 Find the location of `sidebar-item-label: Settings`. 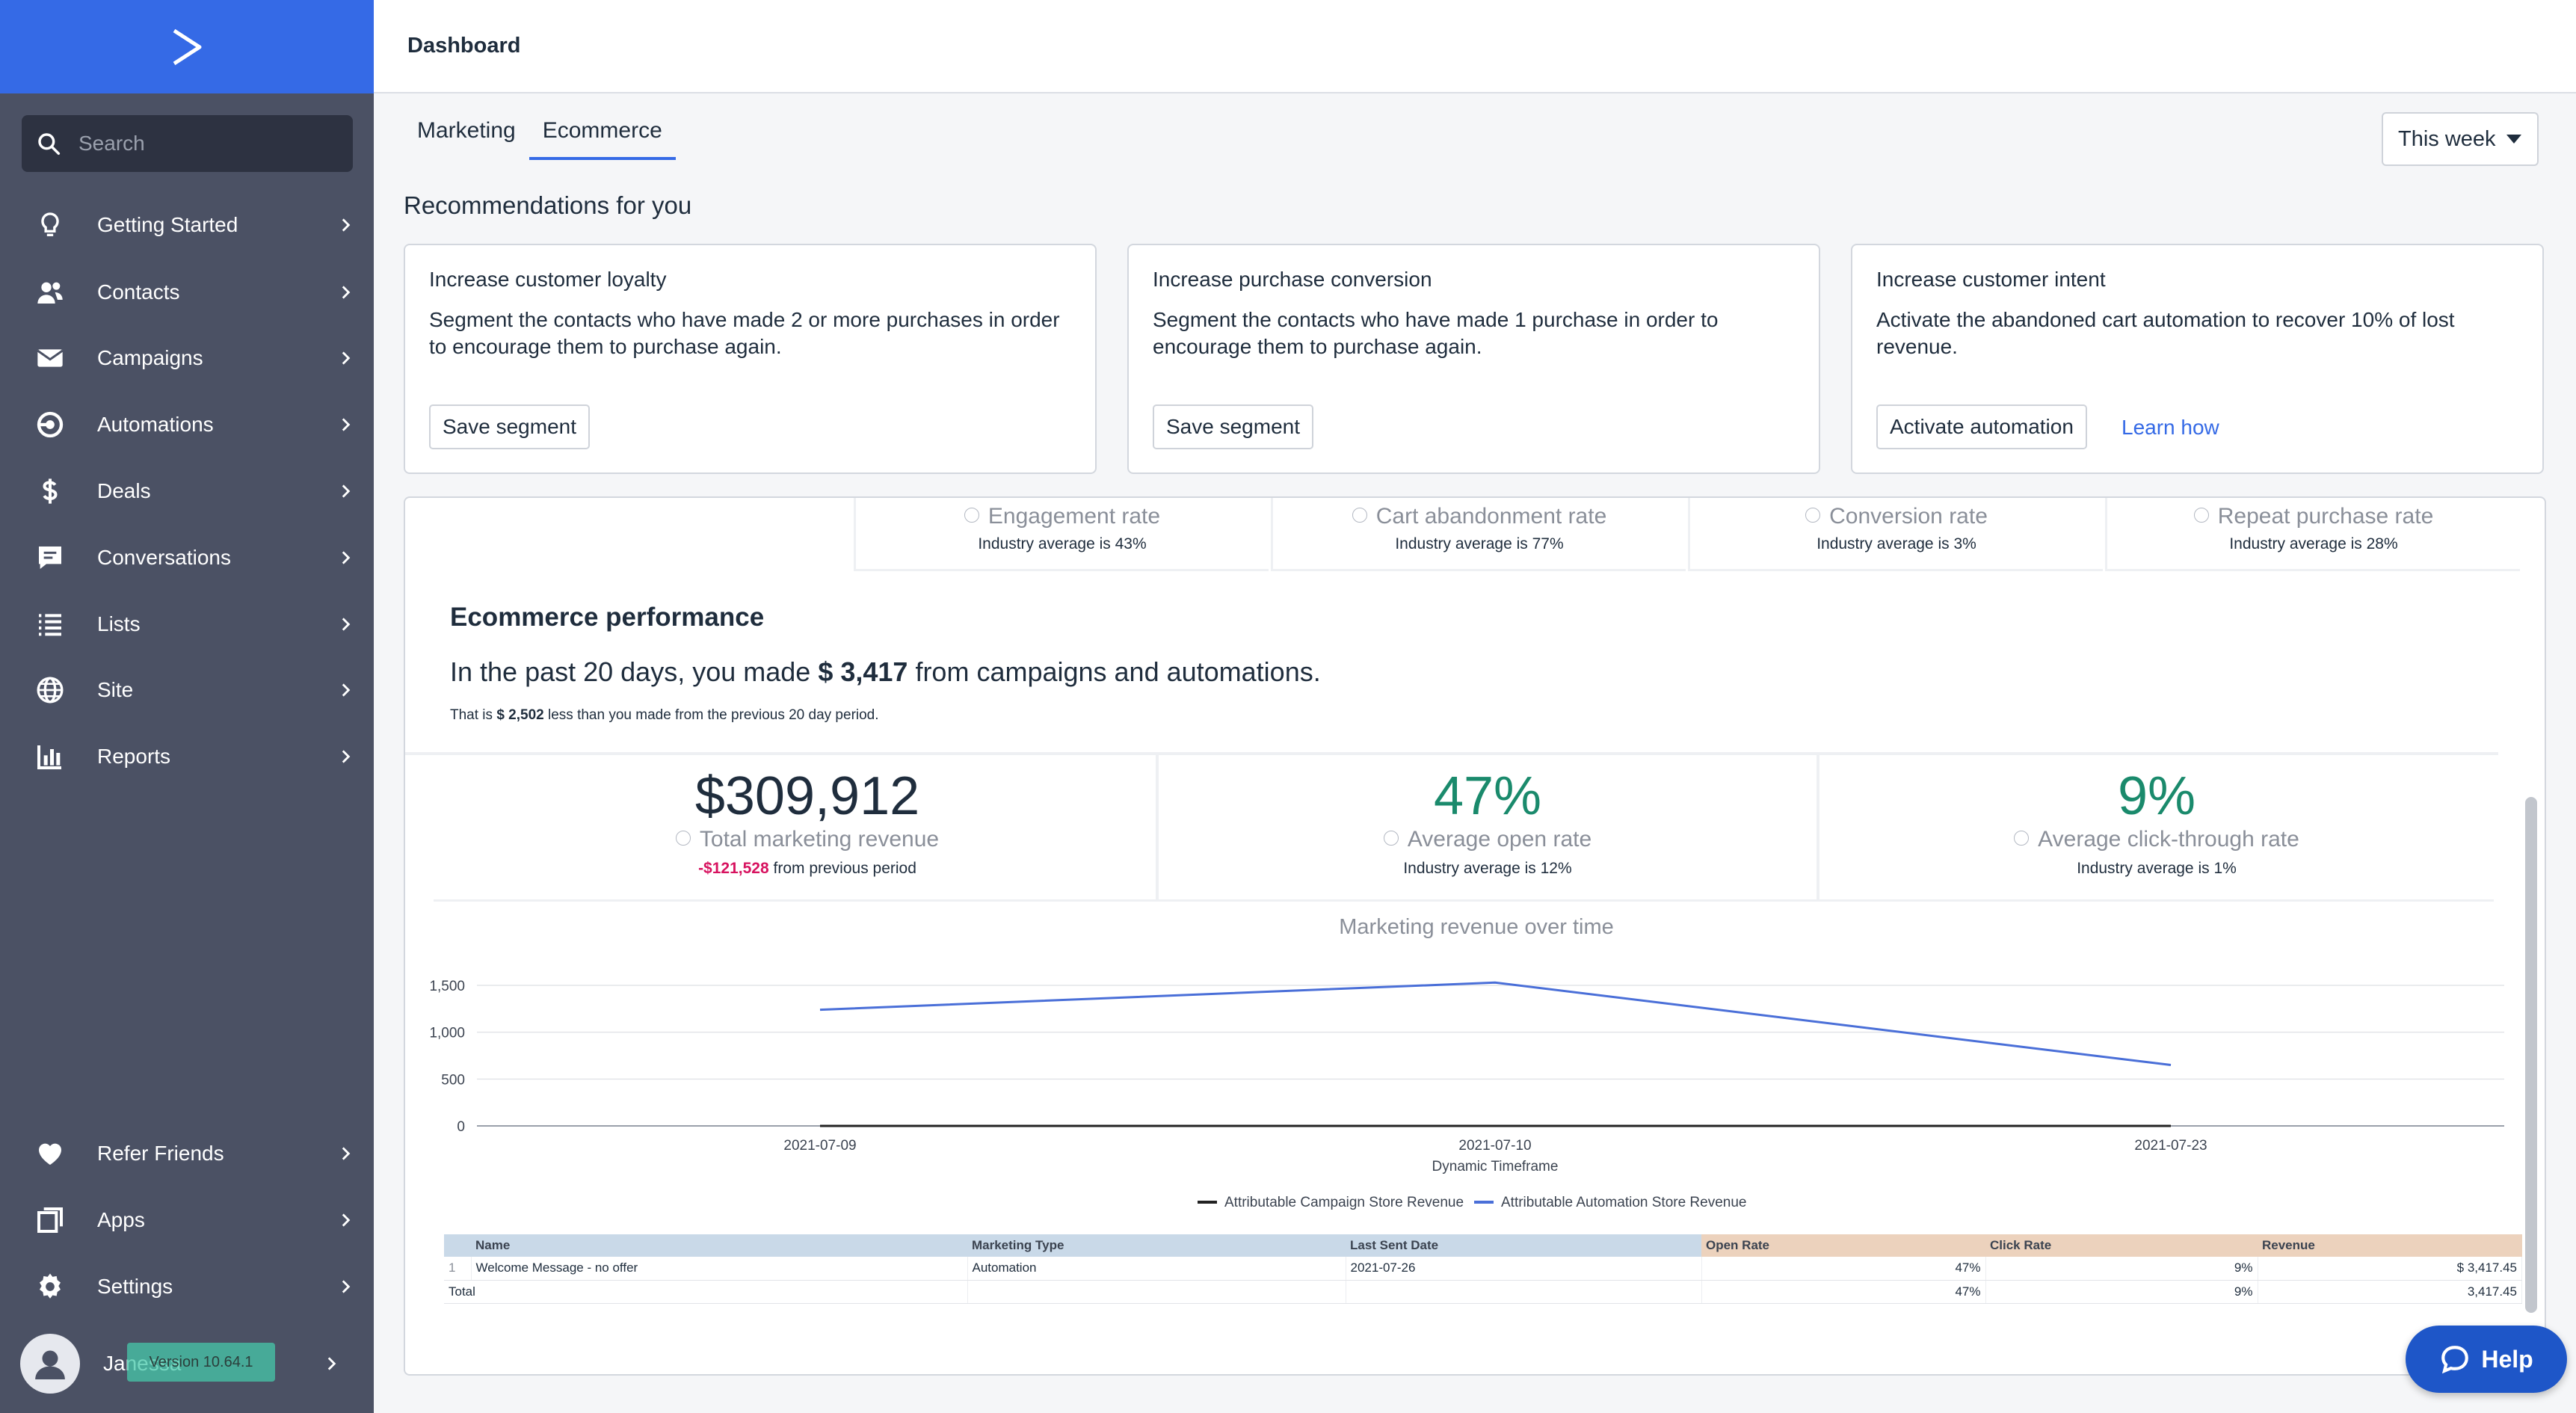

sidebar-item-label: Settings is located at coordinates (135, 1286).